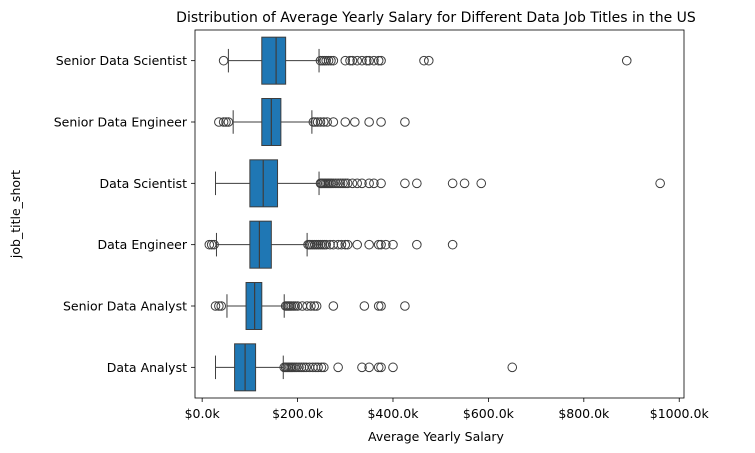  Describe the element at coordinates (584, 413) in the screenshot. I see `x-tick-label: $800.0k` at that location.